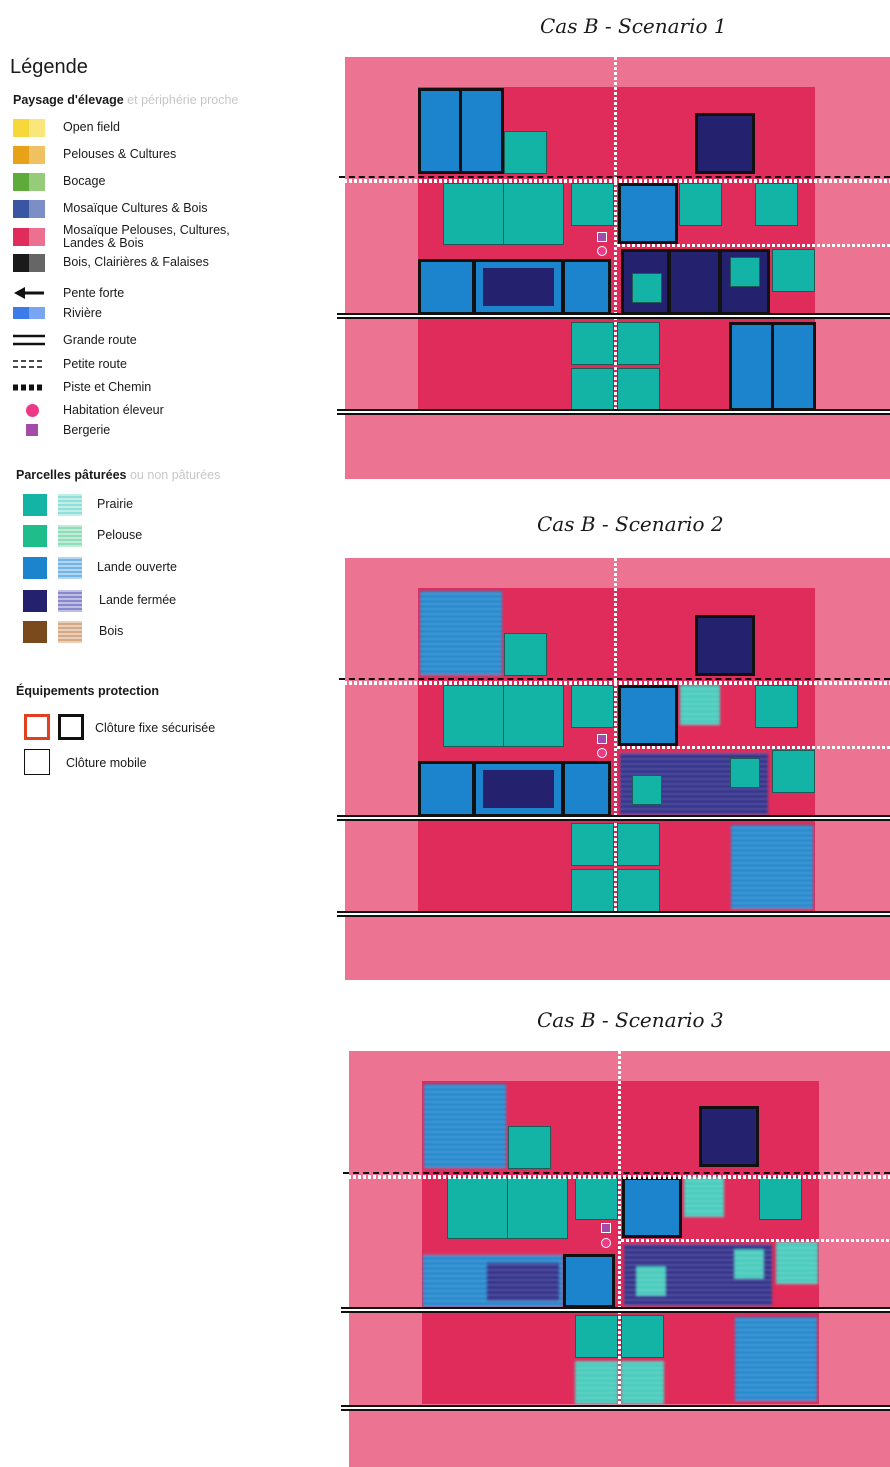 The height and width of the screenshot is (1467, 890). Describe the element at coordinates (37, 727) in the screenshot. I see `red-fence-icon` at that location.